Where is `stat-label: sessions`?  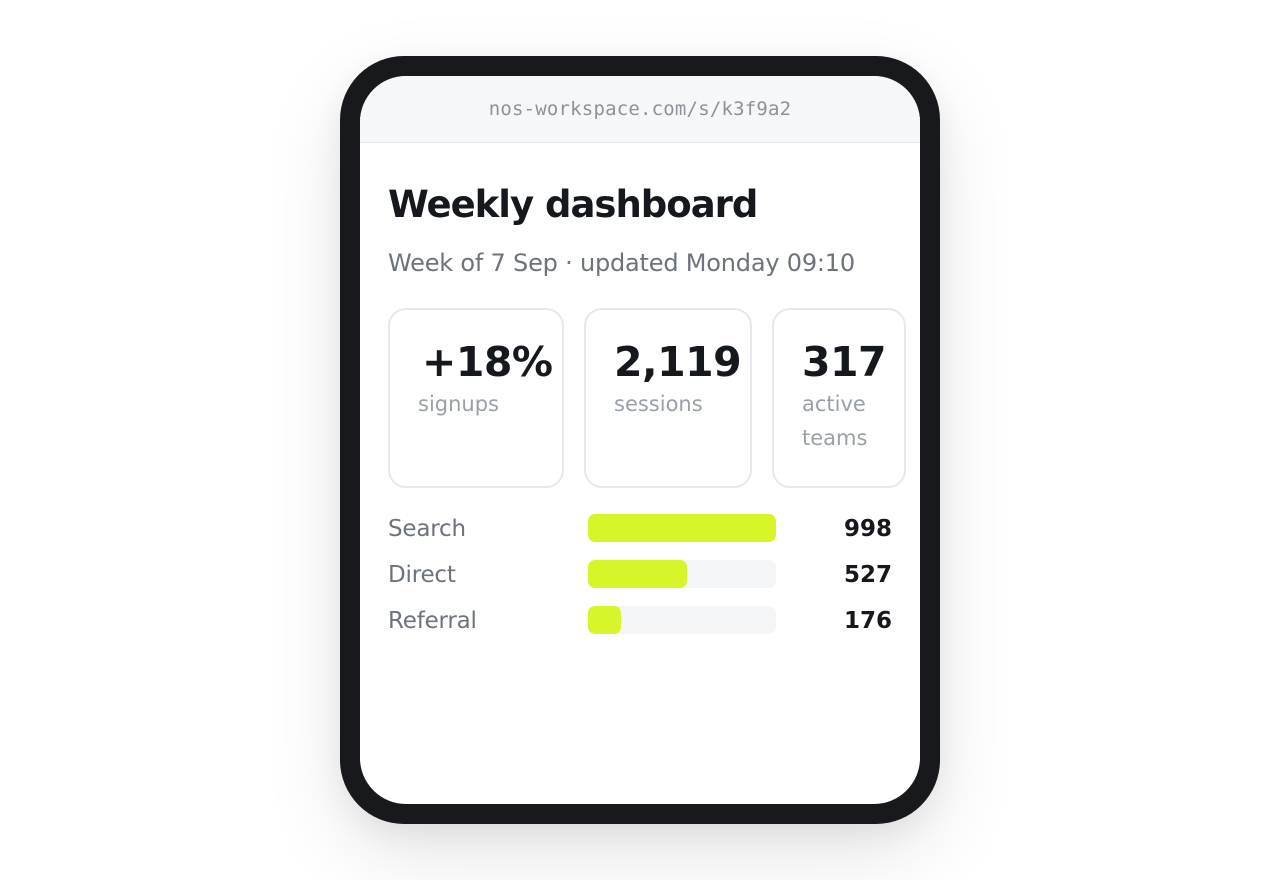
stat-label: sessions is located at coordinates (658, 404).